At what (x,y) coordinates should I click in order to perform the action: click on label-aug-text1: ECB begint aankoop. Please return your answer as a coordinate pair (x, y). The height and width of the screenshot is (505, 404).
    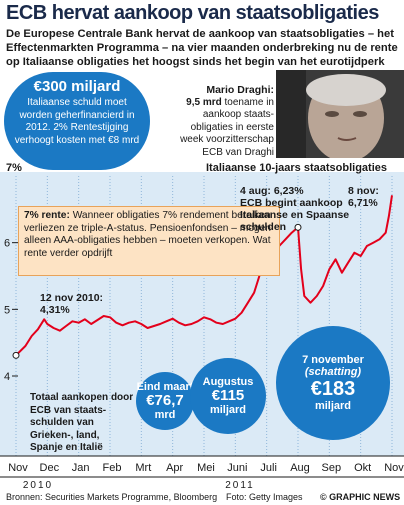
    Looking at the image, I should click on (291, 203).